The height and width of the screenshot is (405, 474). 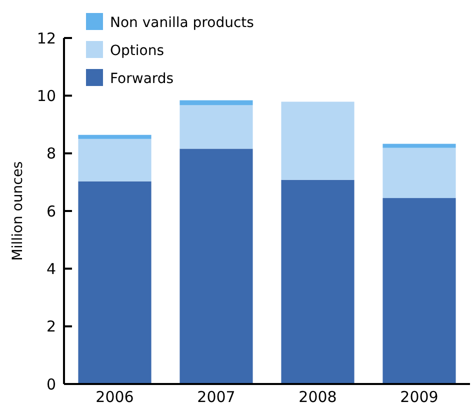 I want to click on y-tick-label: 12, so click(x=46, y=38).